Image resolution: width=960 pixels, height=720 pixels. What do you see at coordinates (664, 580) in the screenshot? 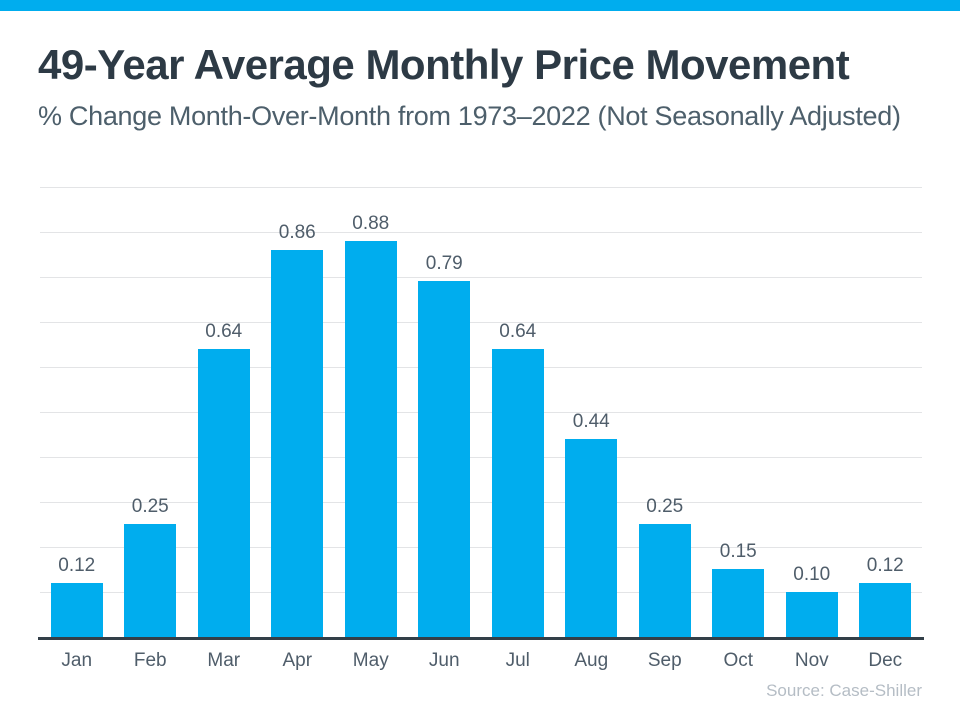
I see `bar-sep` at bounding box center [664, 580].